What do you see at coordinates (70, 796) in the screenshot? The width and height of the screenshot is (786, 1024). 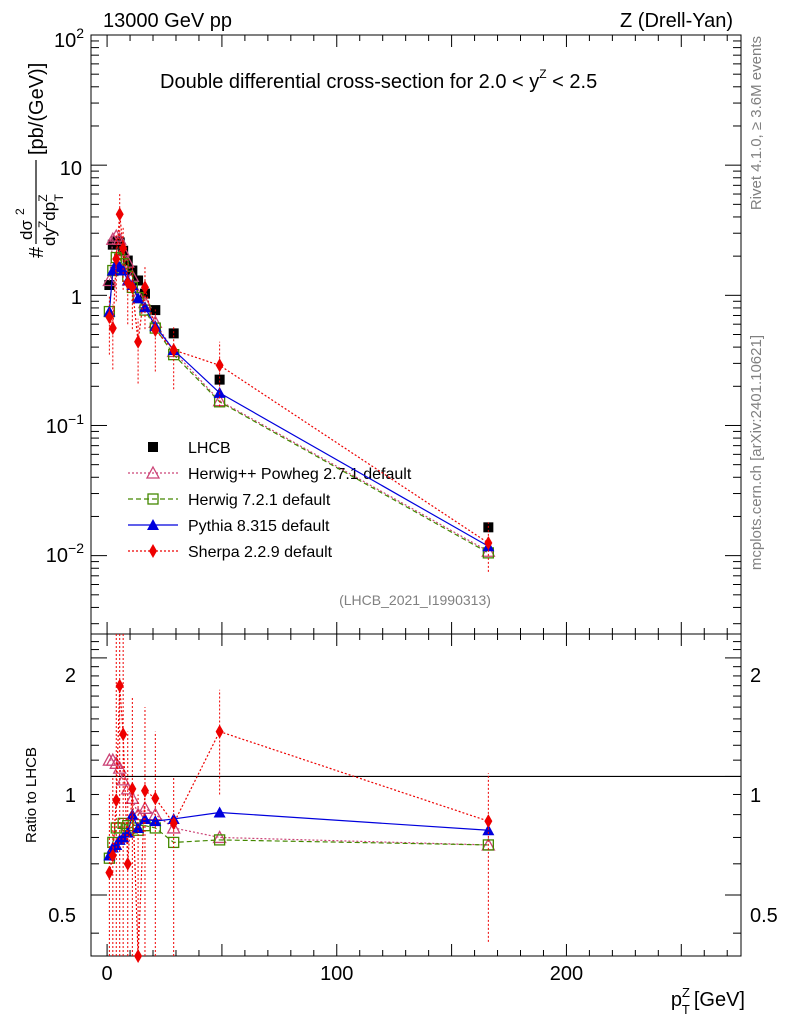 I see `ratio-tick-label-1: 1` at bounding box center [70, 796].